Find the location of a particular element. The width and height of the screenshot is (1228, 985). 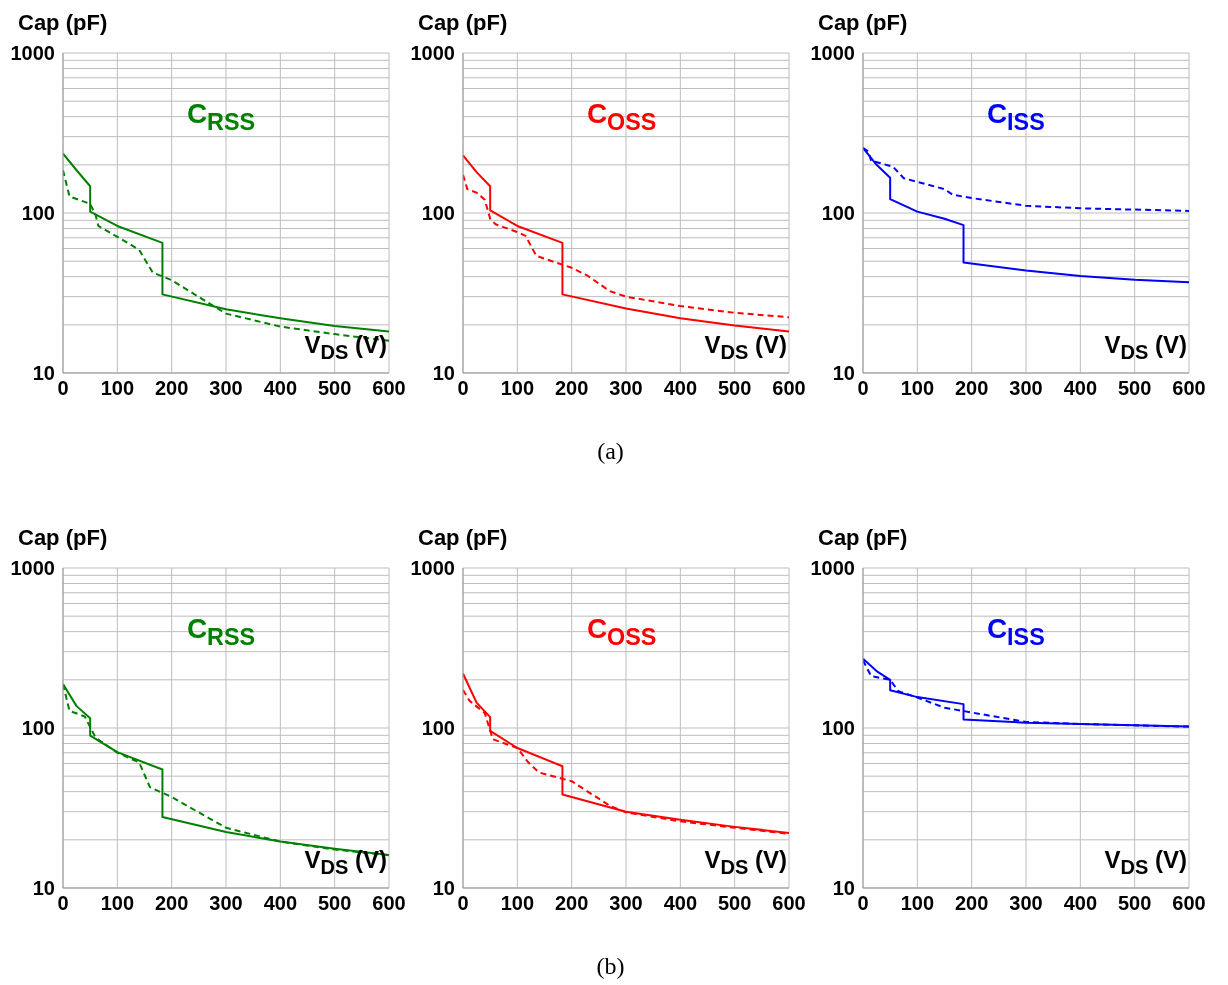

text: (b) is located at coordinates (610, 966).